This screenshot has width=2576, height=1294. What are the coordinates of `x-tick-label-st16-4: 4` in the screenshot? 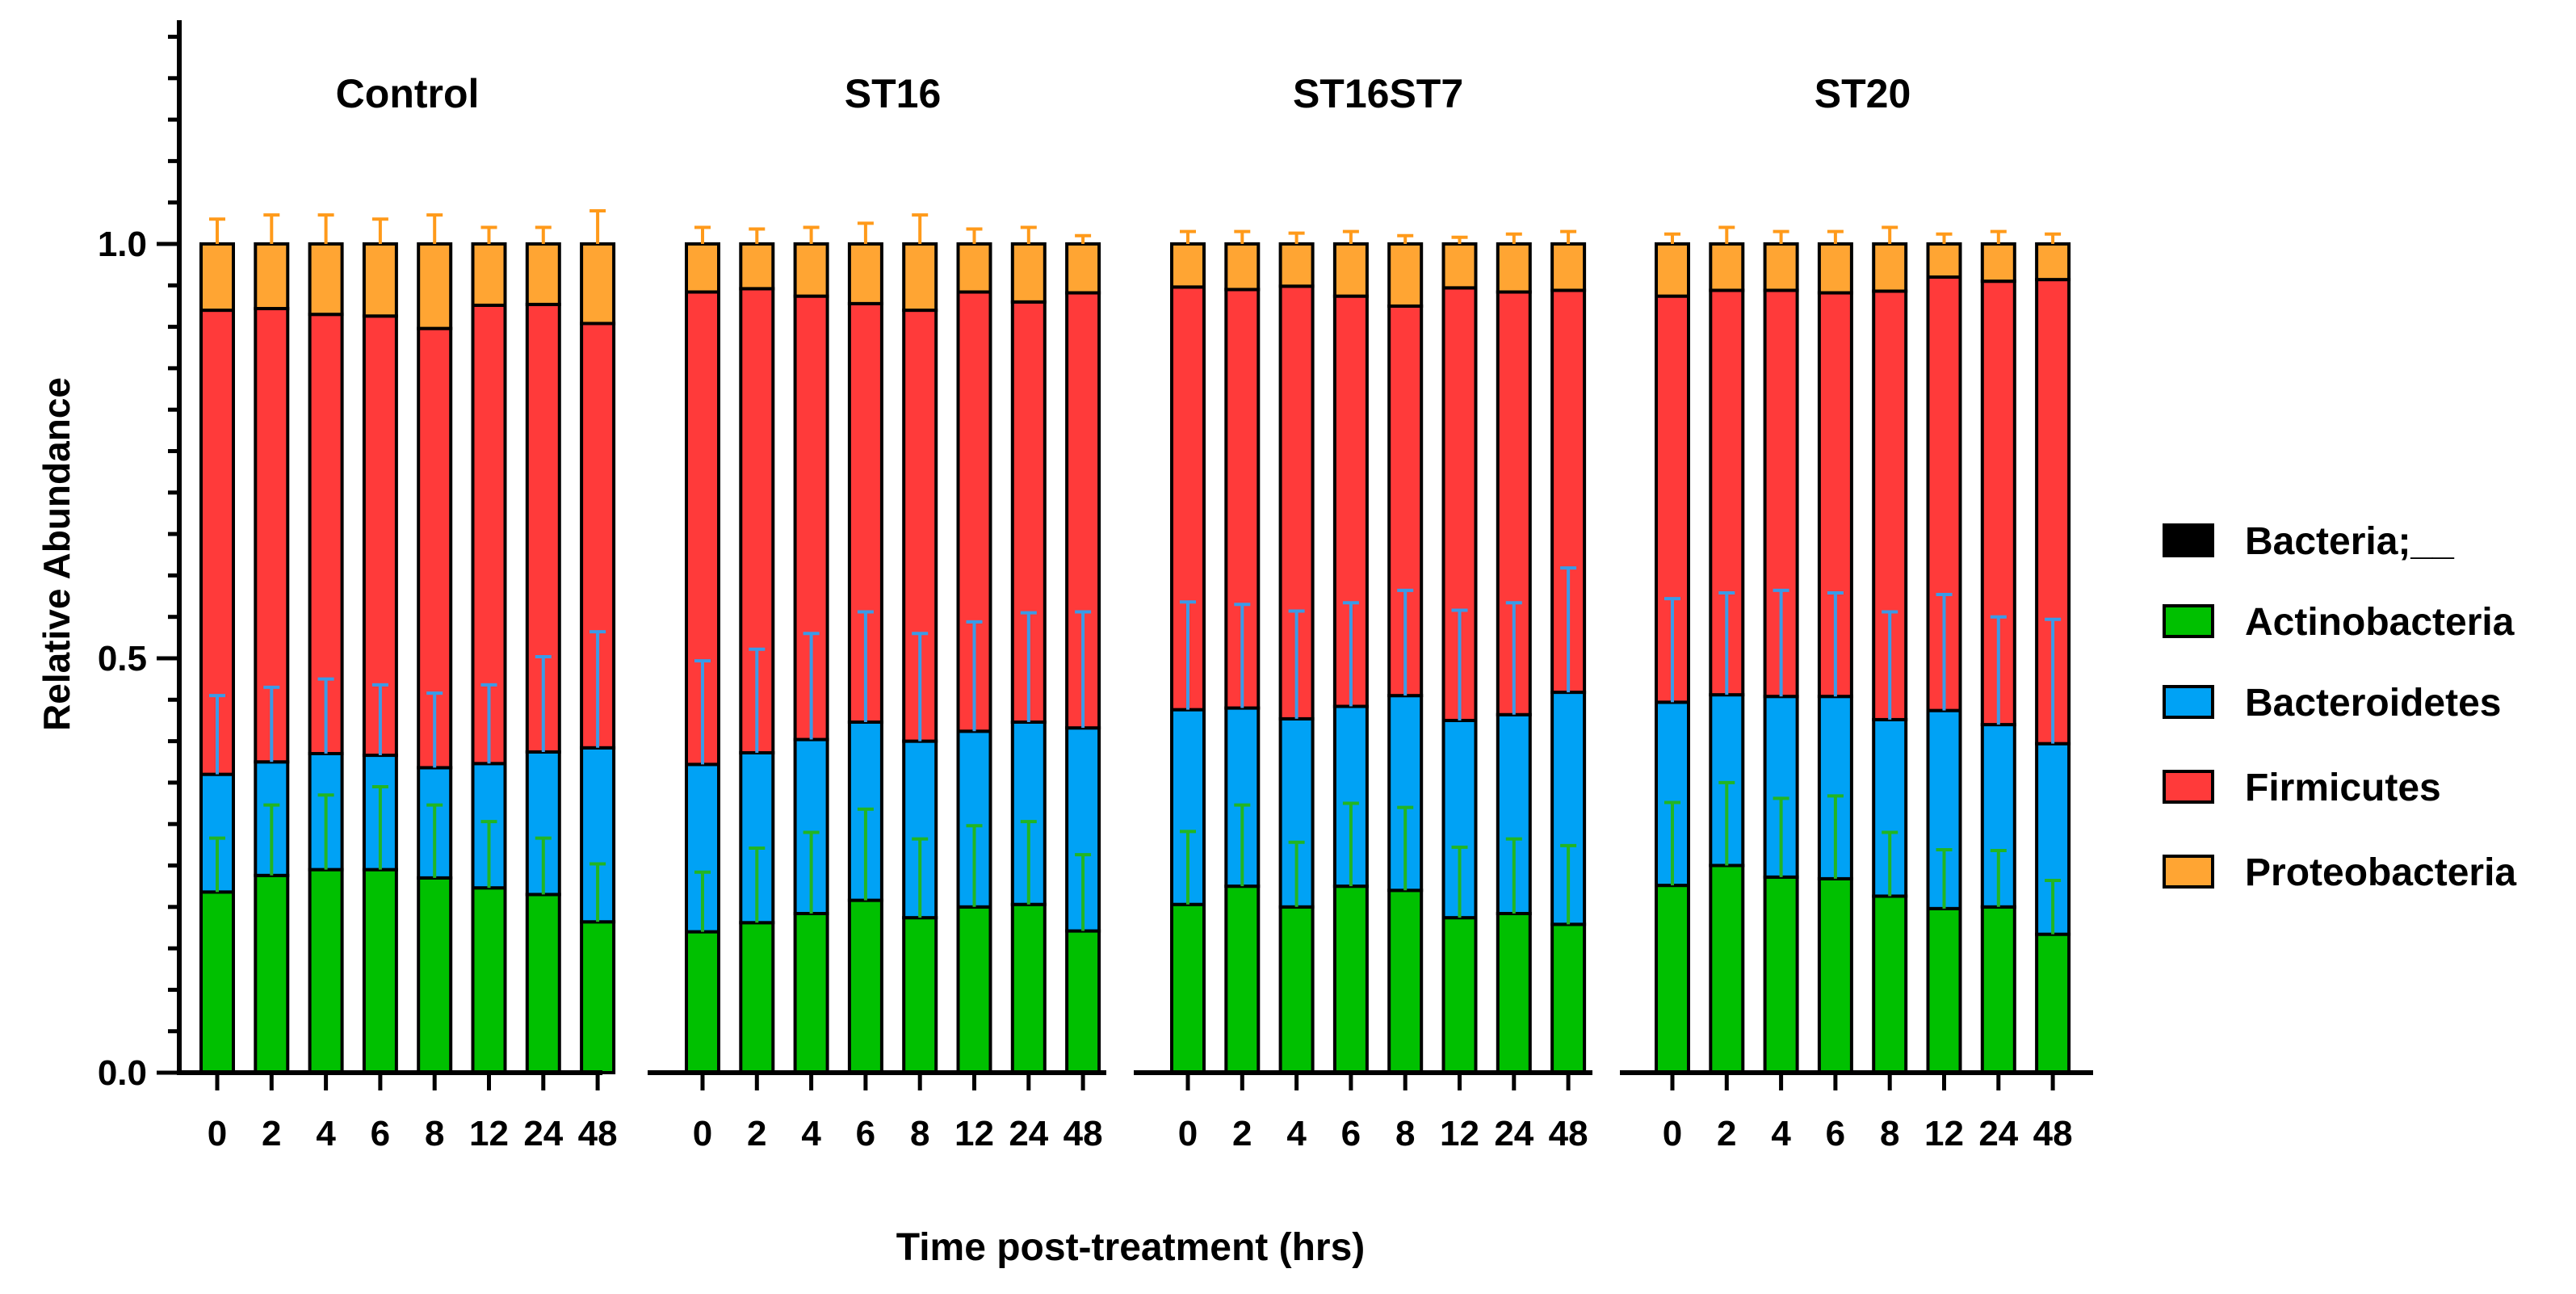 It's located at (811, 1133).